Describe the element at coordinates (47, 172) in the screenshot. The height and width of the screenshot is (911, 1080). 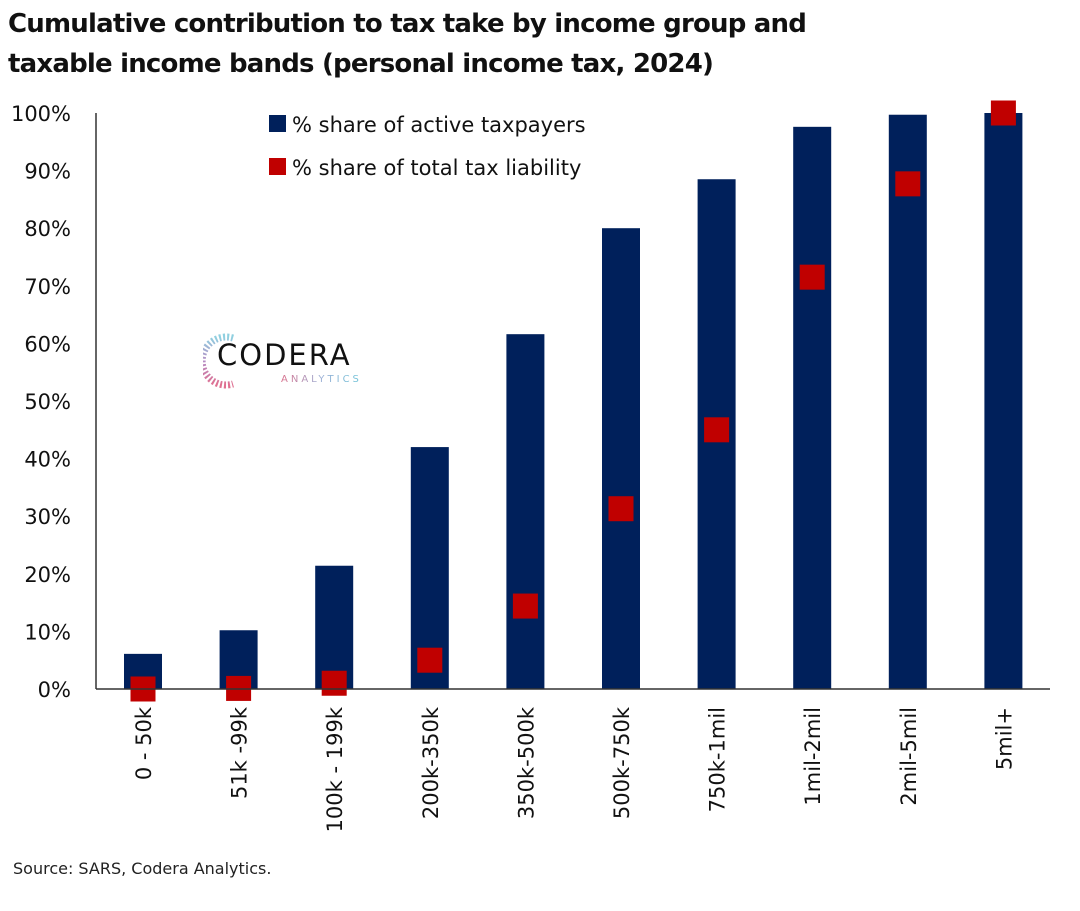
I see `y-tick-label: 90%` at that location.